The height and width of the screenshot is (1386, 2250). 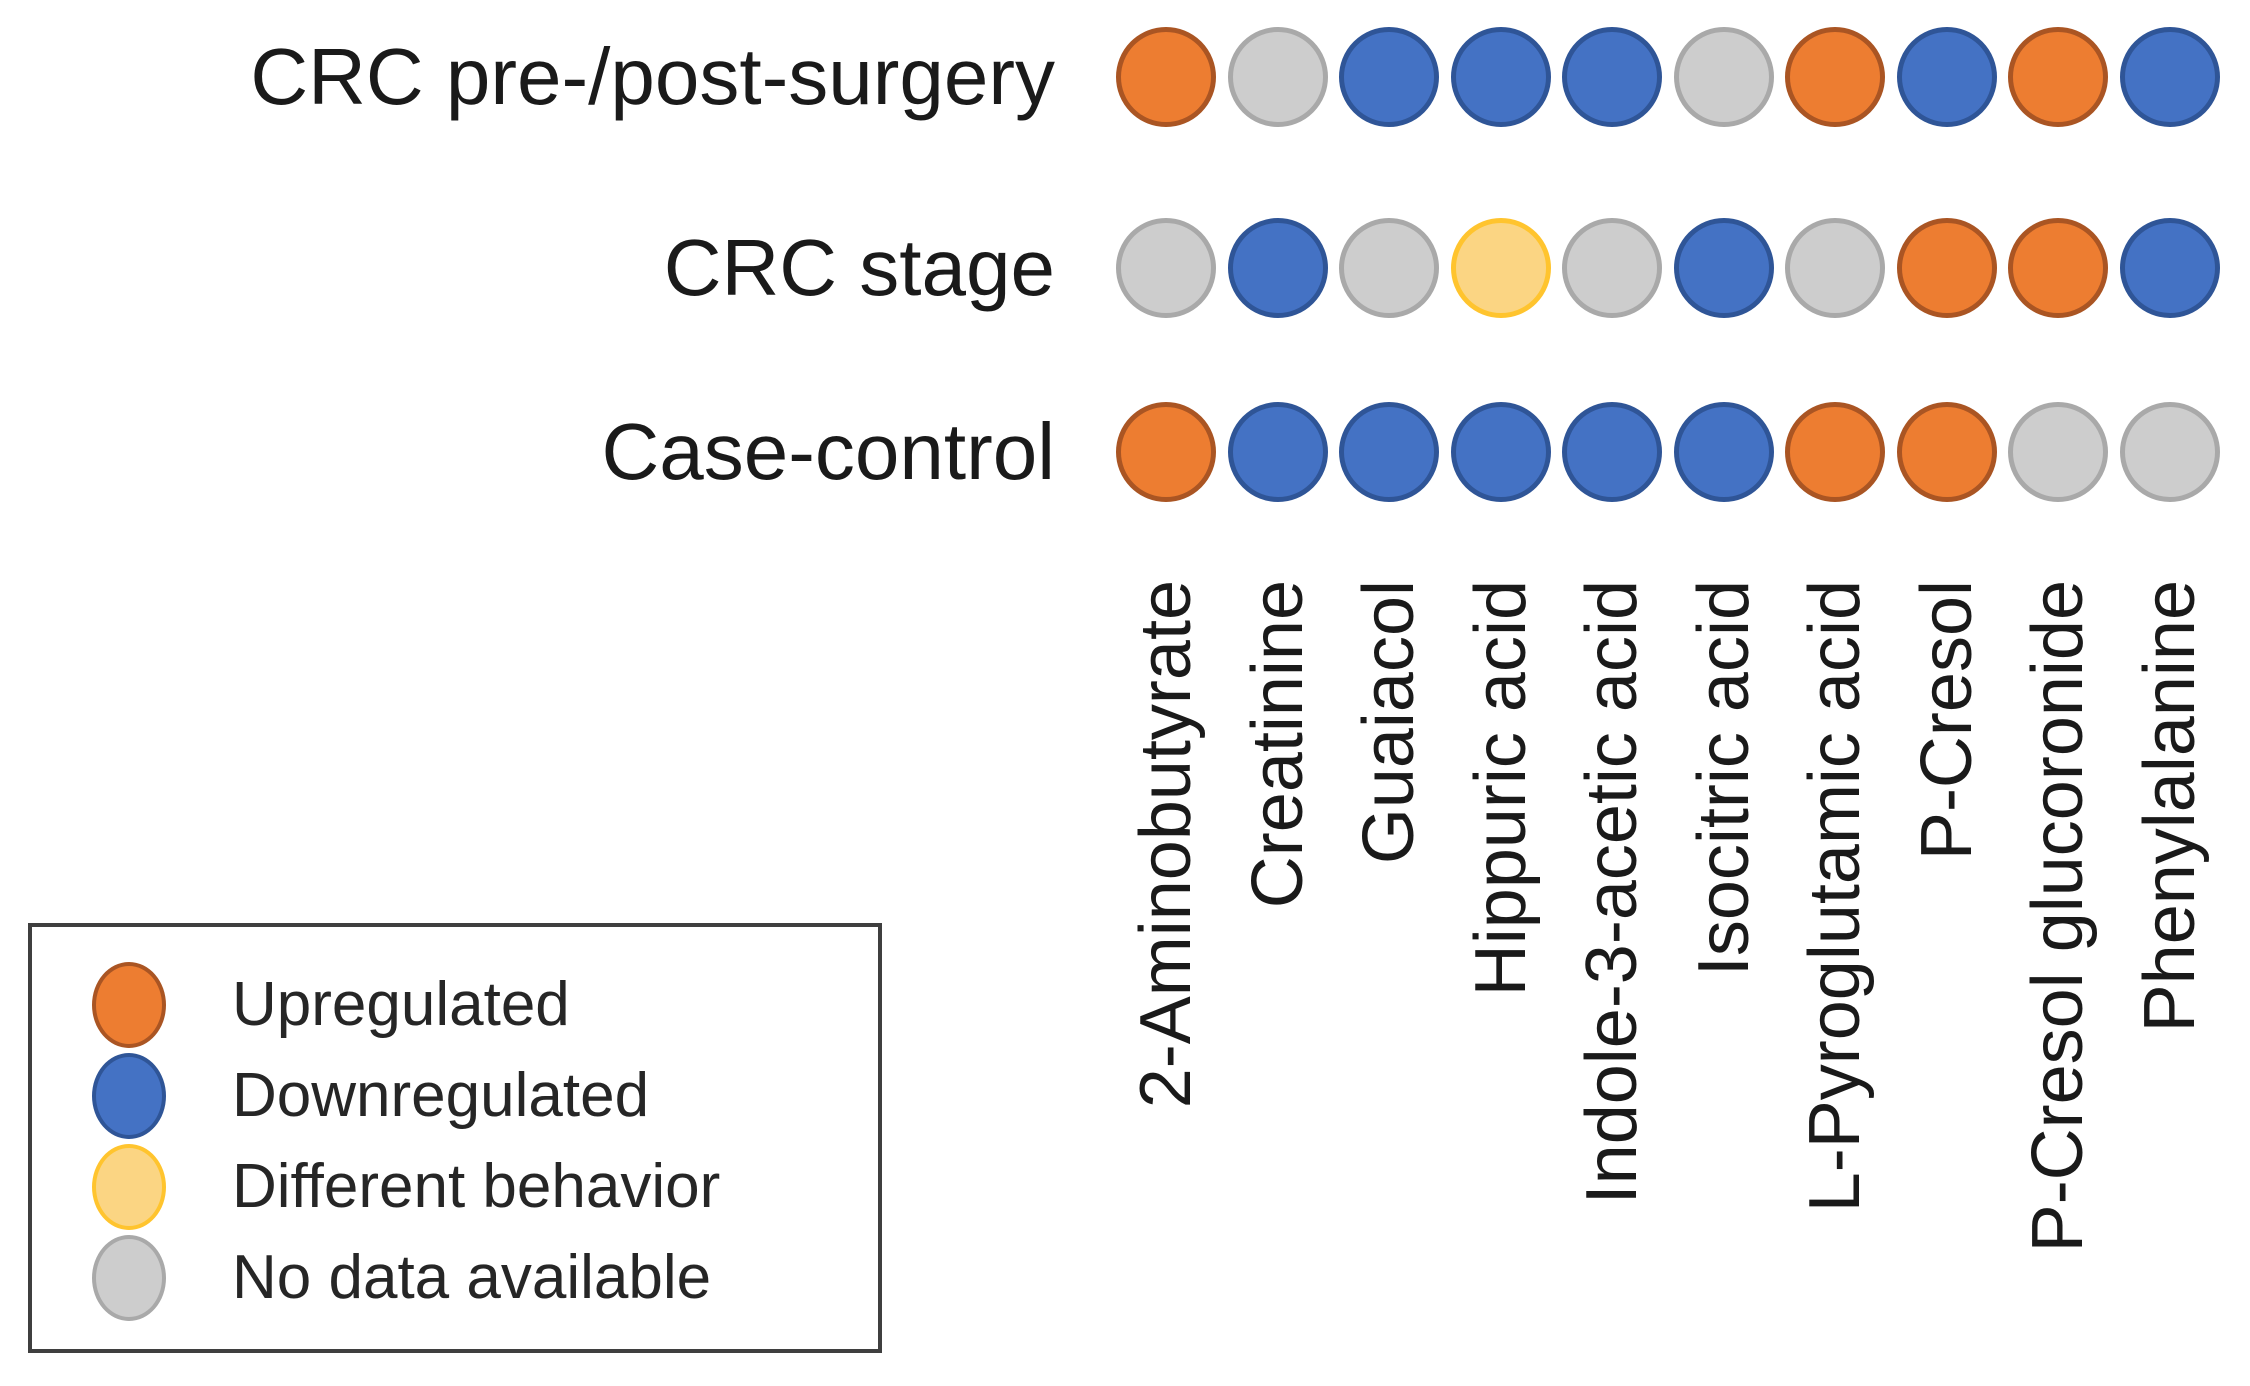 I want to click on dot-crc-stage-p-cresol-glucoronide, so click(x=2058, y=268).